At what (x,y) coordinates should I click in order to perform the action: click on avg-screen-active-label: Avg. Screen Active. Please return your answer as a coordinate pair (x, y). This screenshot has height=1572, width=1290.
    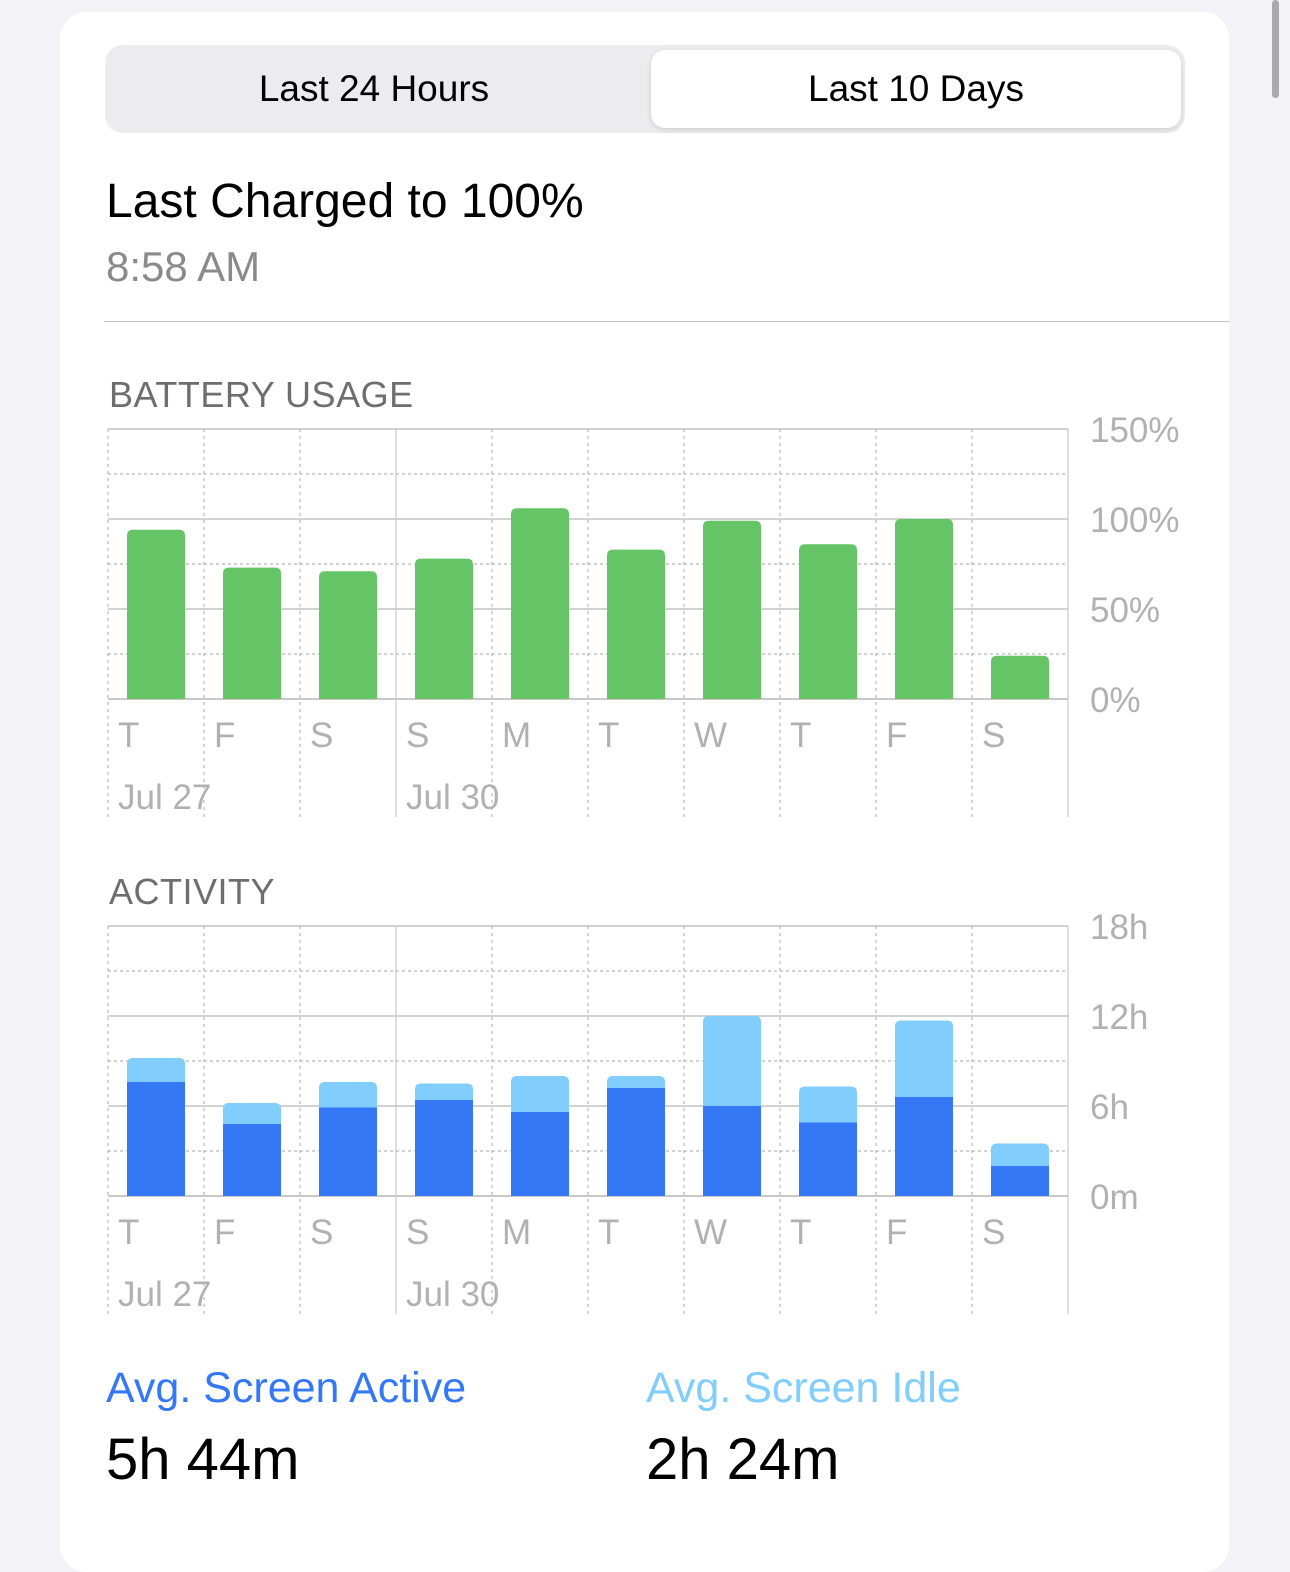
    Looking at the image, I should click on (286, 1388).